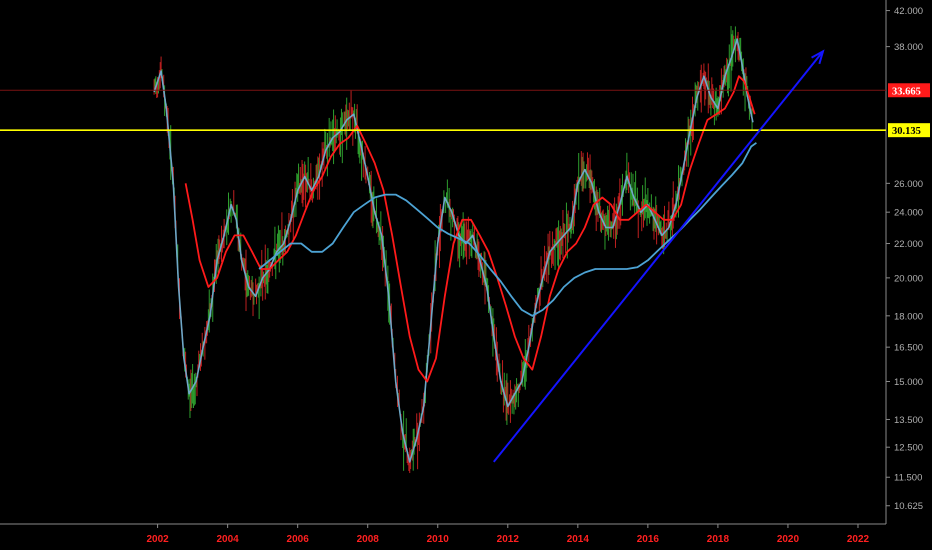  I want to click on y-tick-label: 26.000, so click(908, 184).